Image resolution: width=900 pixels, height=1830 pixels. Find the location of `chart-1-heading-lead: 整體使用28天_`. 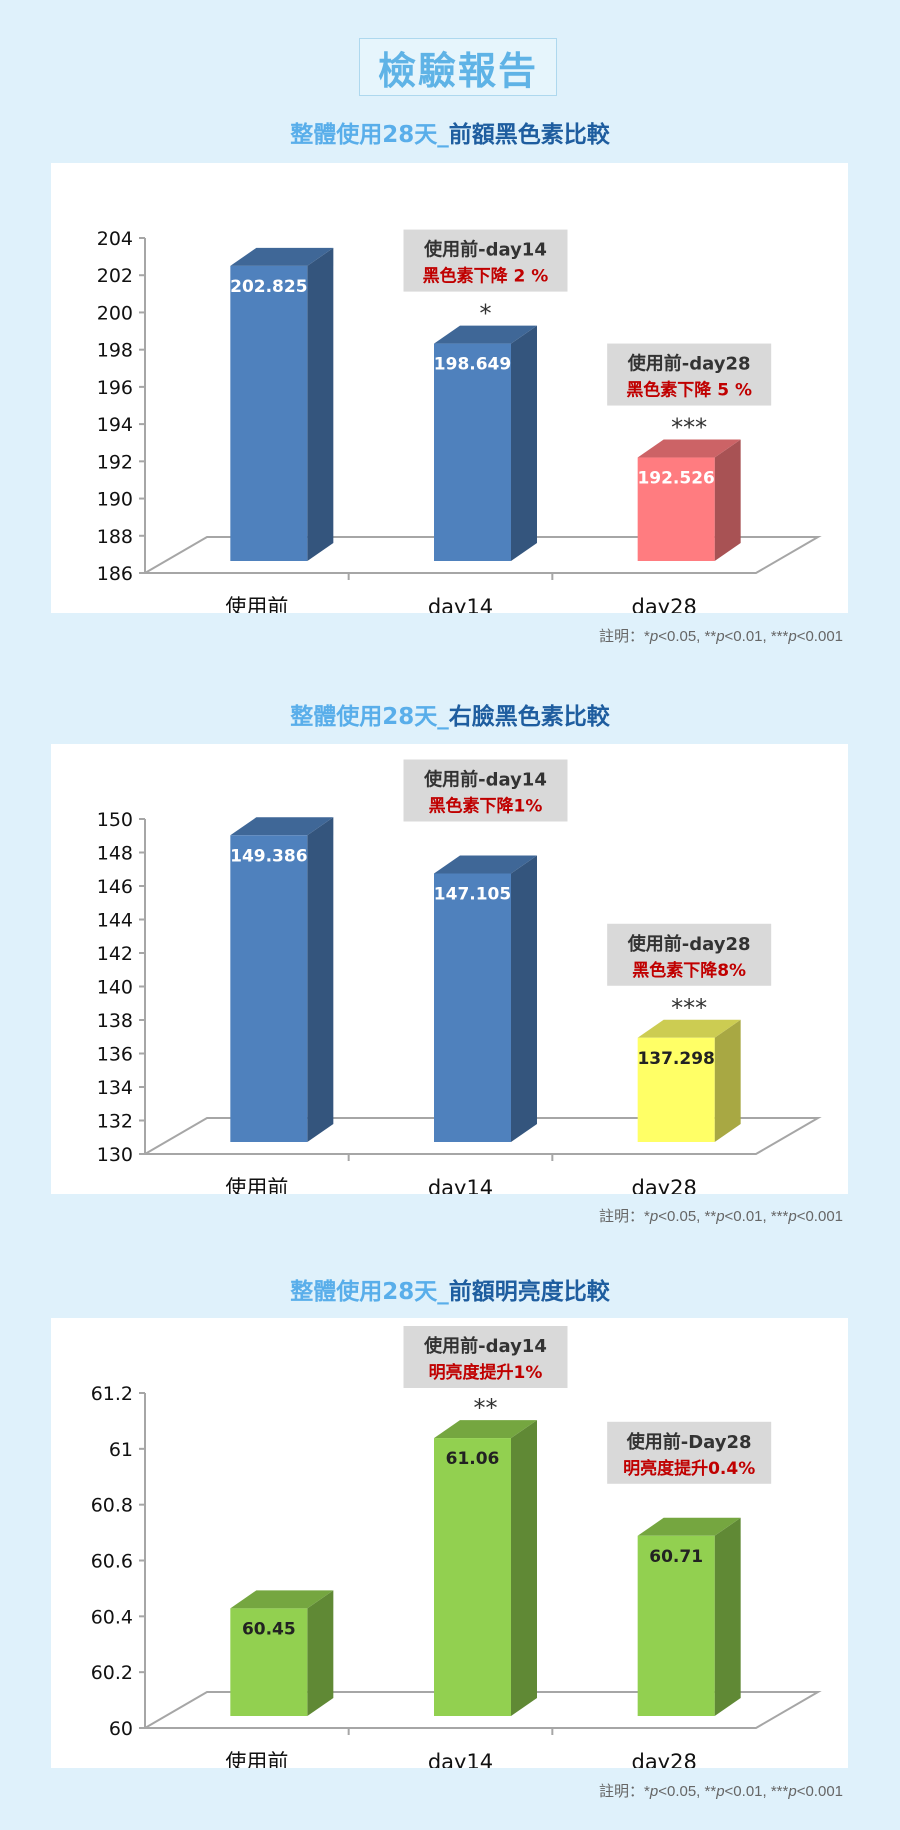

chart-1-heading-lead: 整體使用28天_ is located at coordinates (369, 135).